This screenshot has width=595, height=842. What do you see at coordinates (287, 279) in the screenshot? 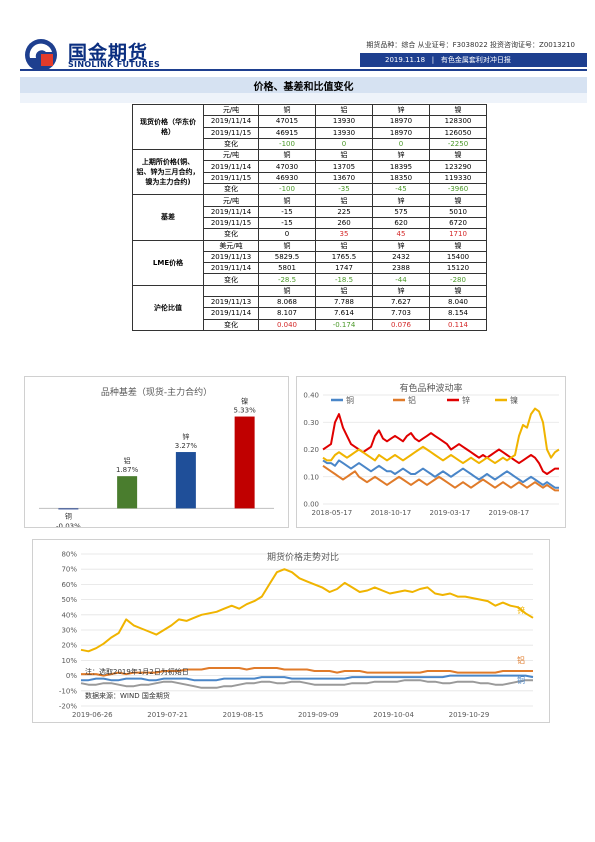
I see `table-cell: -28.5` at bounding box center [287, 279].